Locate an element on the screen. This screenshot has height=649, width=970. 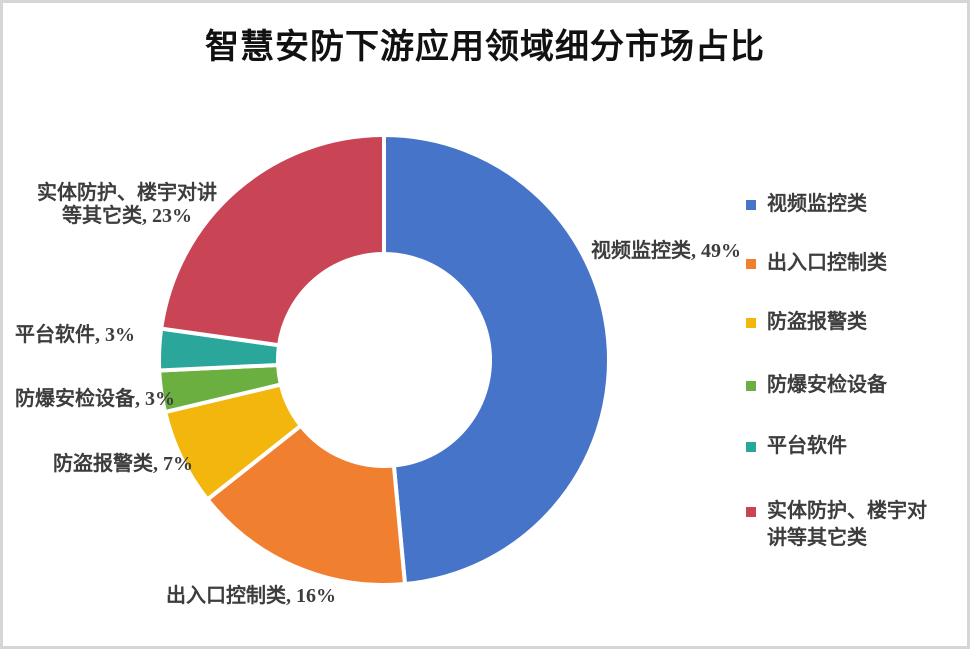
legend-label: 视频监控类 is located at coordinates (817, 204).